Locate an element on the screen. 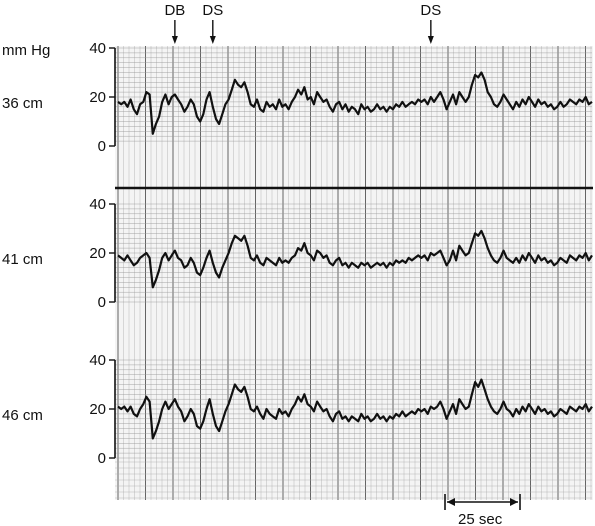  event-marker-label: DB is located at coordinates (174, 10).